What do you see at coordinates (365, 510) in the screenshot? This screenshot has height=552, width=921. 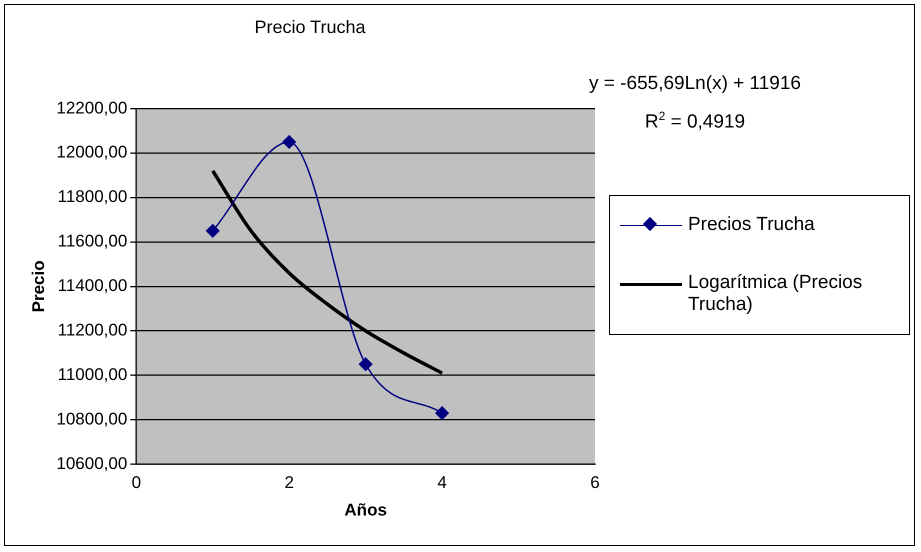 I see `x-axis-title: Años` at bounding box center [365, 510].